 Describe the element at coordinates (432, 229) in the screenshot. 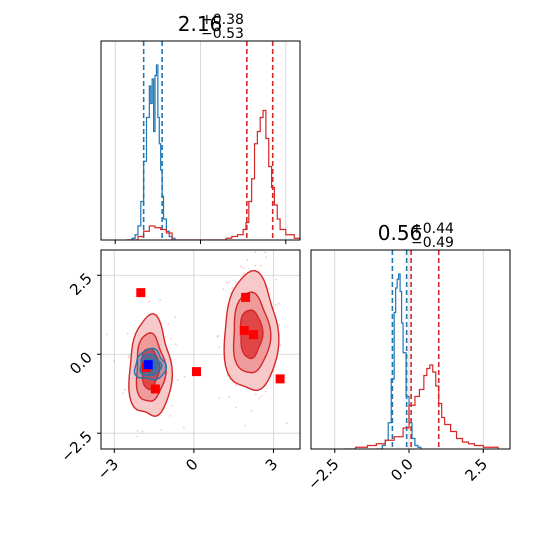

I see `marginal-x1-title-plus: +0.44` at that location.